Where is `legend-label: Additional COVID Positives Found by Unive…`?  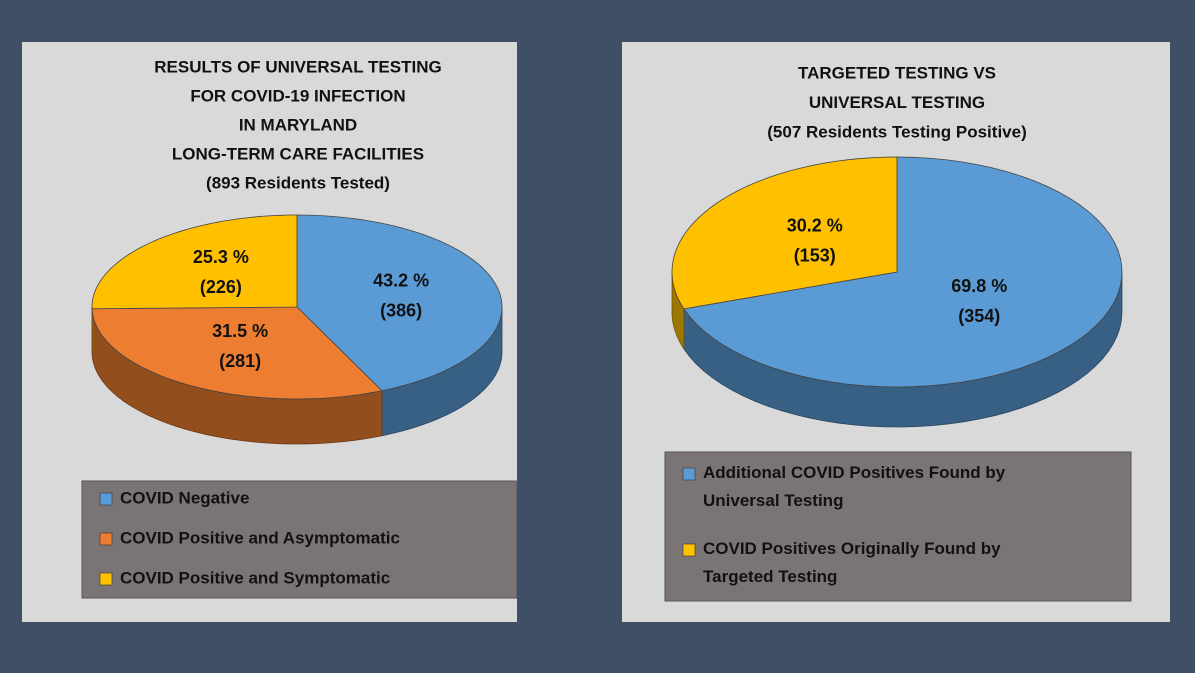
legend-label: Additional COVID Positives Found by Unive… is located at coordinates (854, 486).